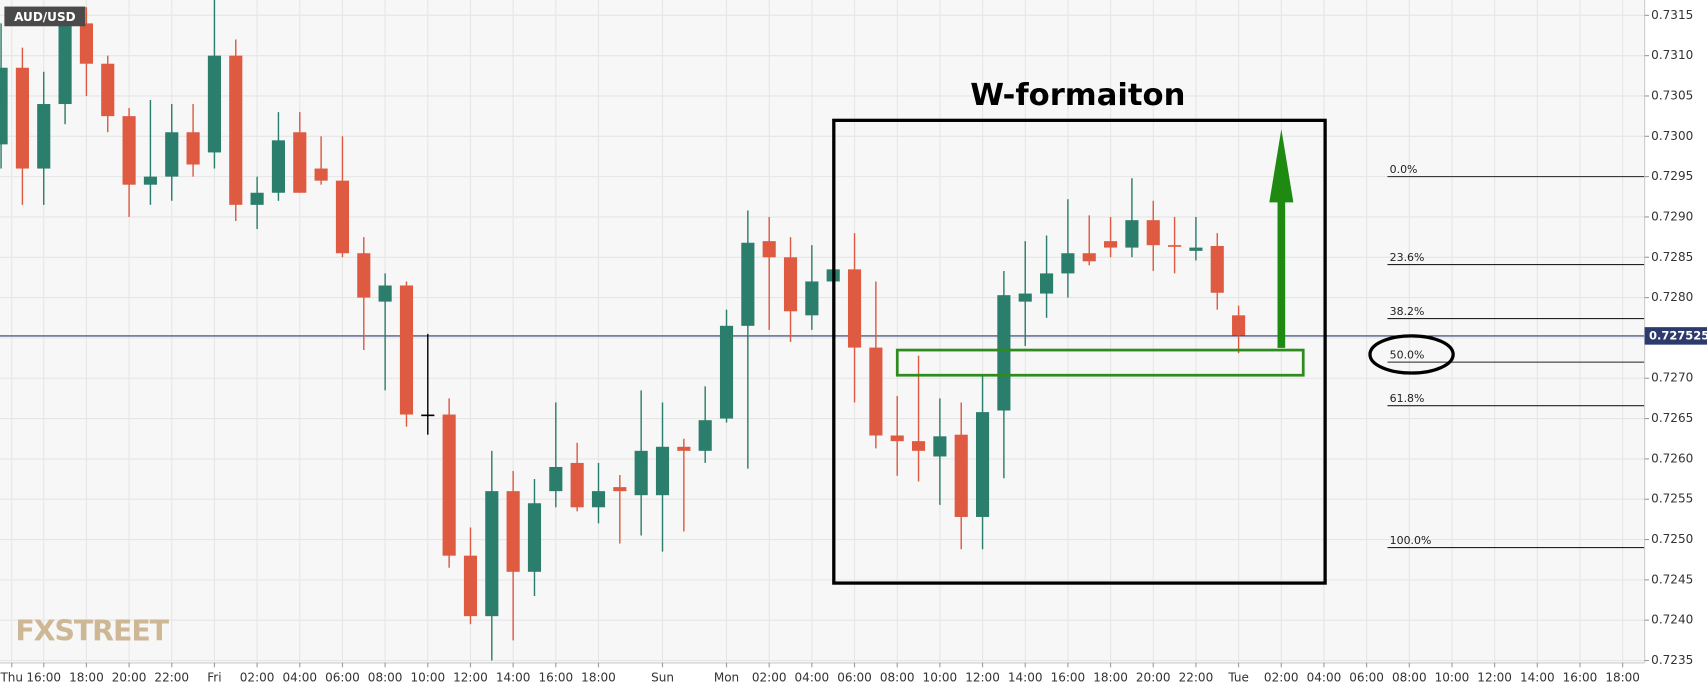 This screenshot has height=687, width=1707. Describe the element at coordinates (1672, 579) in the screenshot. I see `y-tick-label: 0.7245` at that location.